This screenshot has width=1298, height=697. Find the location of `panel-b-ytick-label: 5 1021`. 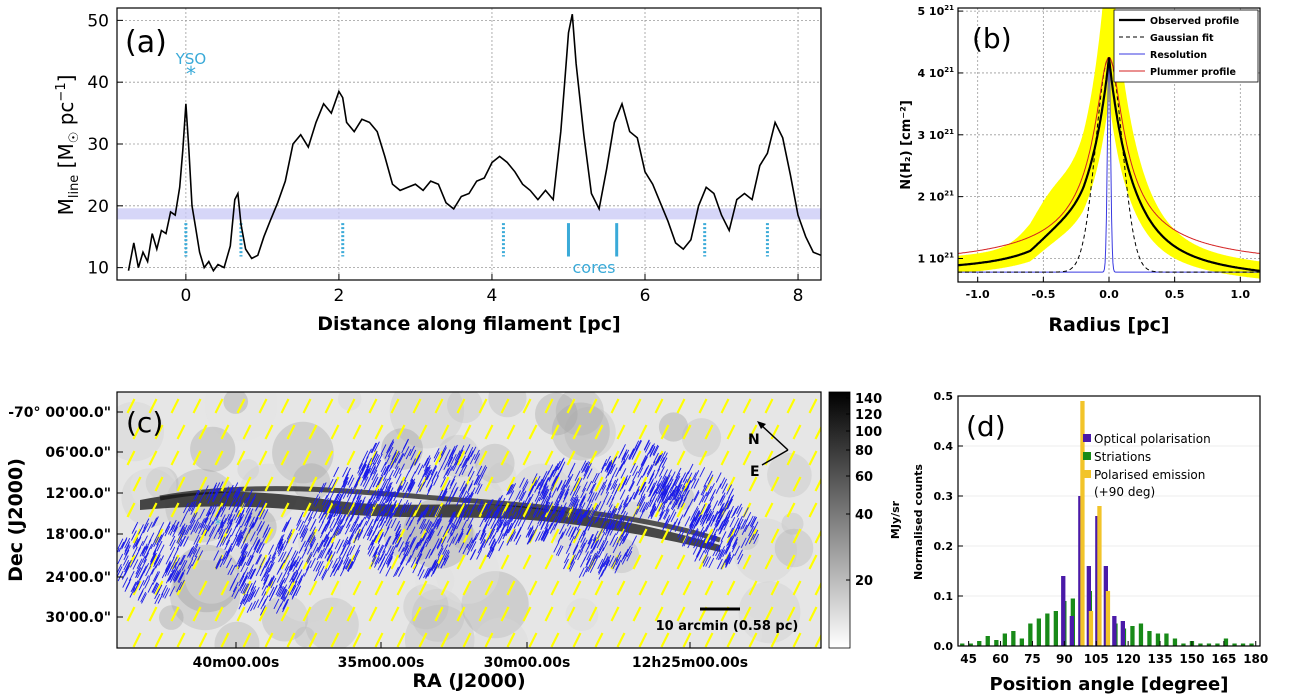

panel-b-ytick-label: 5 1021 is located at coordinates (935, 11).